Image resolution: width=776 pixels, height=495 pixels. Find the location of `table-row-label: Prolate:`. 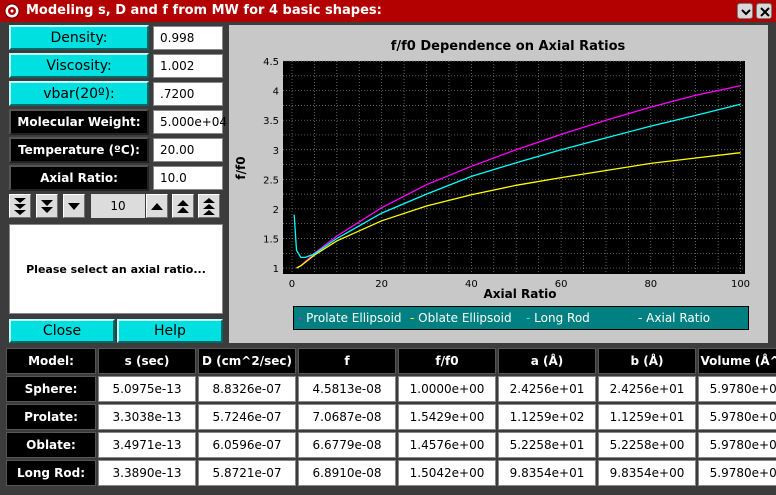

table-row-label: Prolate: is located at coordinates (51, 417).